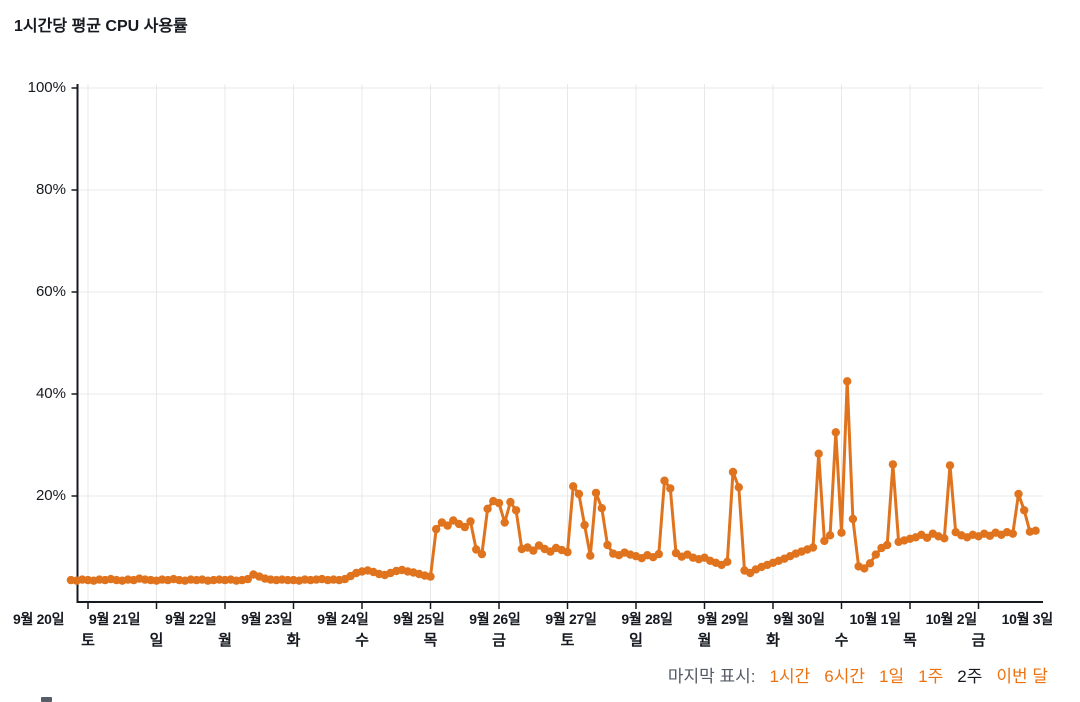 The image size is (1080, 702). Describe the element at coordinates (191, 619) in the screenshot. I see `x-axis-date-label: 9월 22일` at that location.